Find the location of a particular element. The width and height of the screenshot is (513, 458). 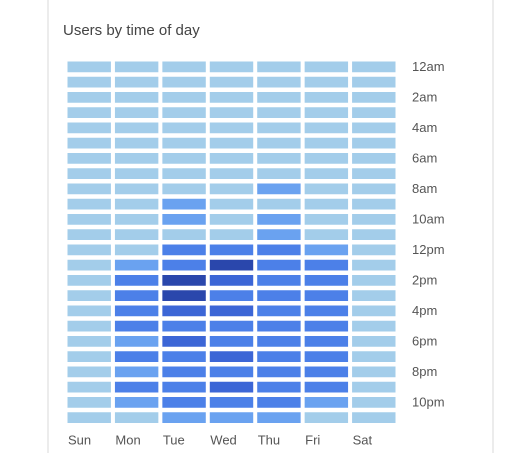

x-tick-label: Tue is located at coordinates (174, 439).